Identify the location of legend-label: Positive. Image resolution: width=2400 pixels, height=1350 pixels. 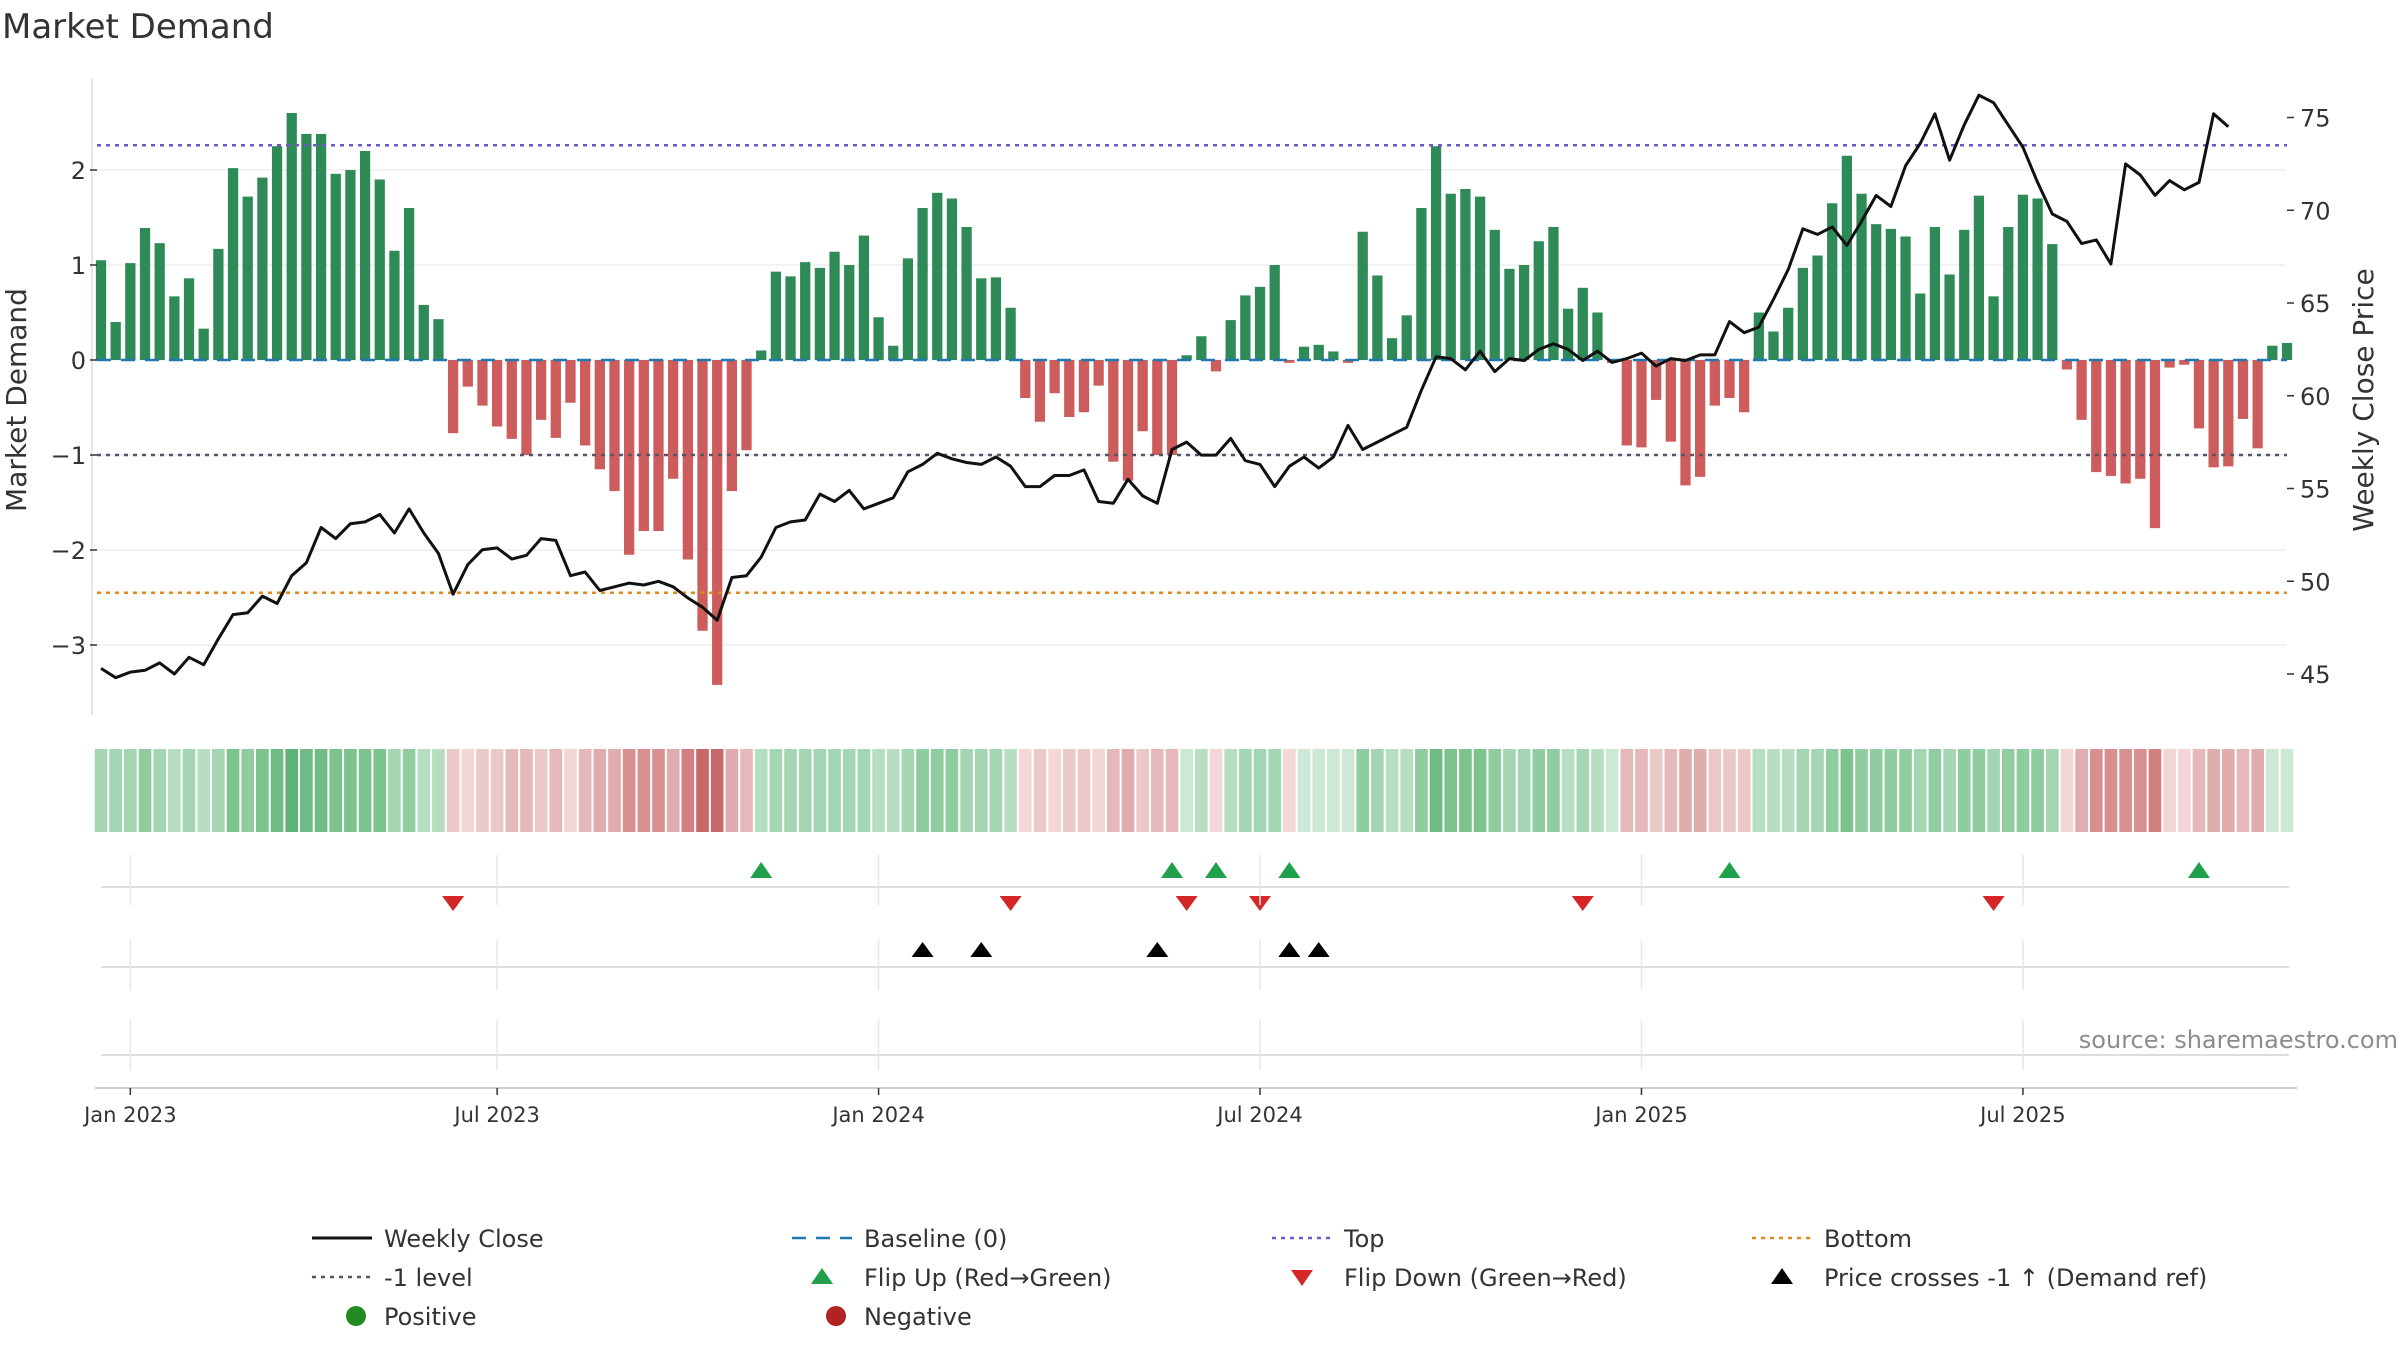
(430, 1317).